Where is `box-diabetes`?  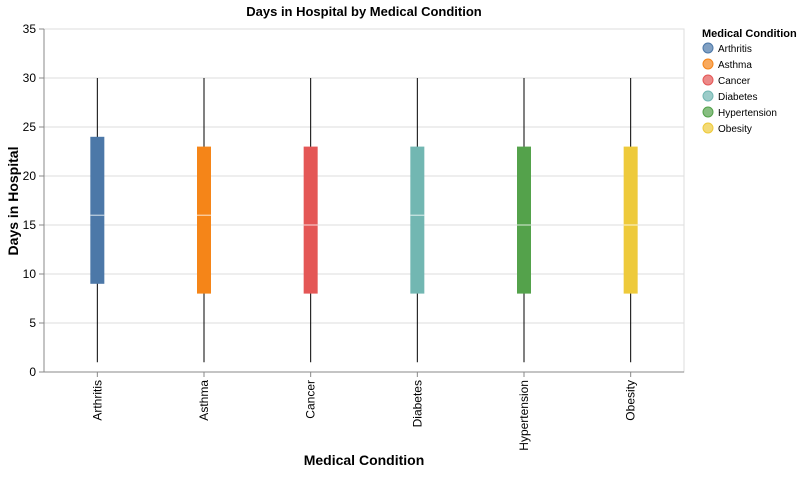
box-diabetes is located at coordinates (417, 220).